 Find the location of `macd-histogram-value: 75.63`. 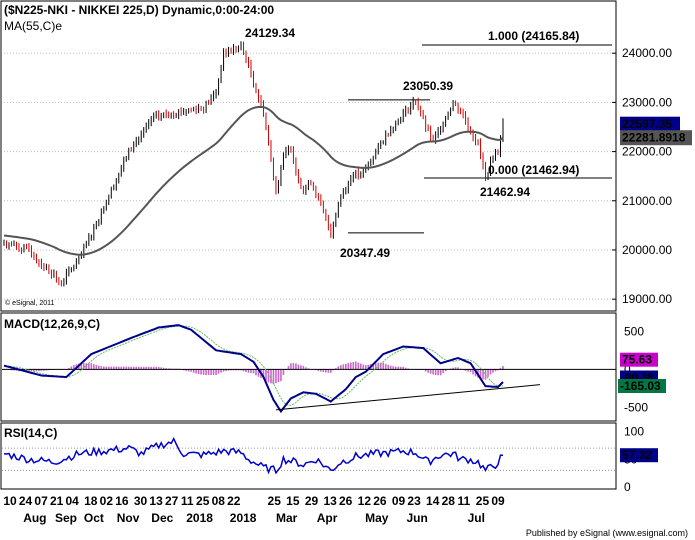

macd-histogram-value: 75.63 is located at coordinates (637, 360).